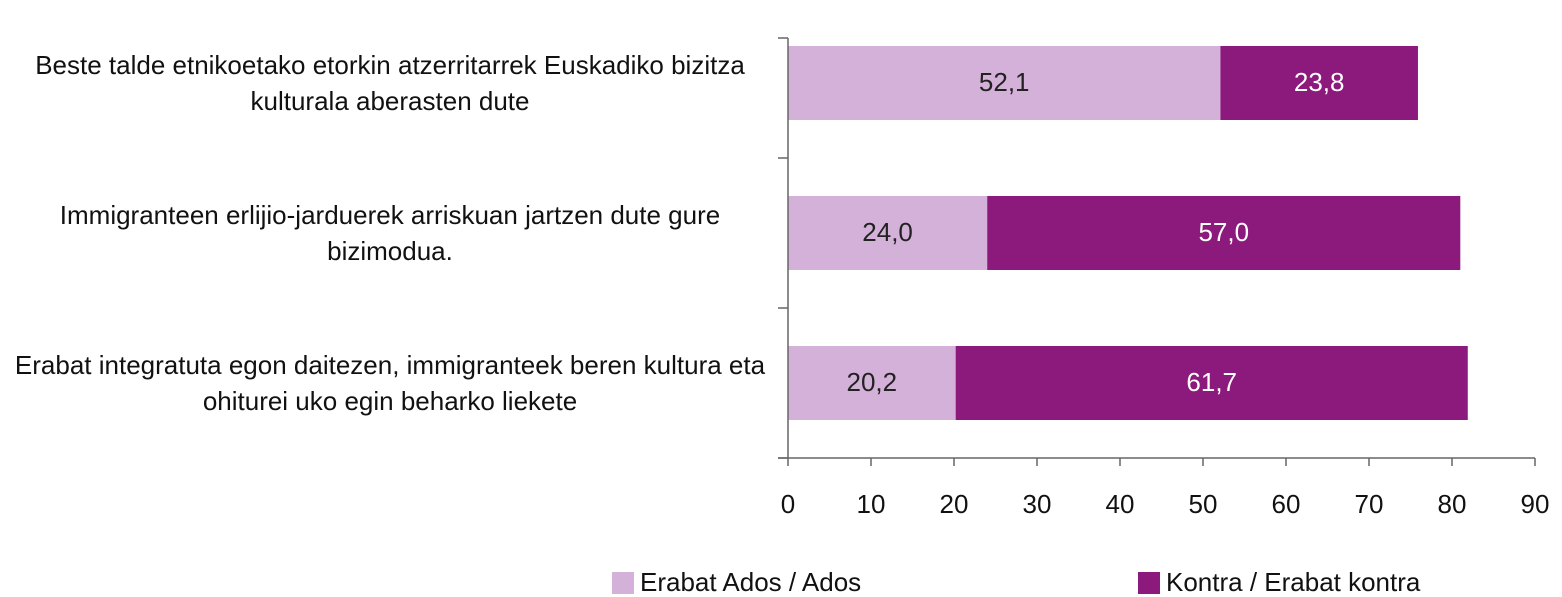 The height and width of the screenshot is (597, 1562). I want to click on x-tick-label: 40, so click(1120, 504).